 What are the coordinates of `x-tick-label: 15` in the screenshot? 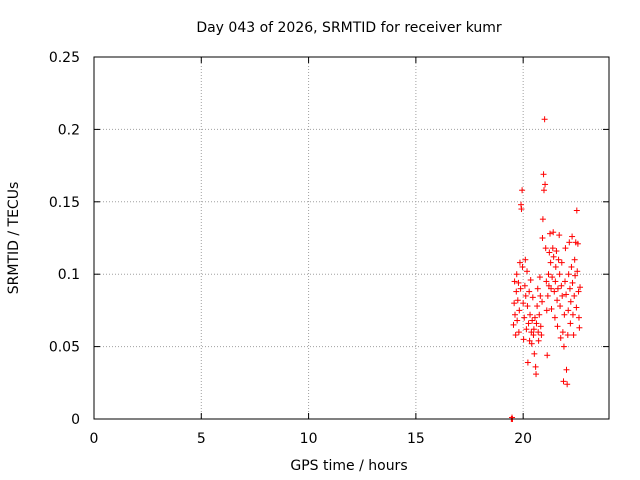 It's located at (416, 439).